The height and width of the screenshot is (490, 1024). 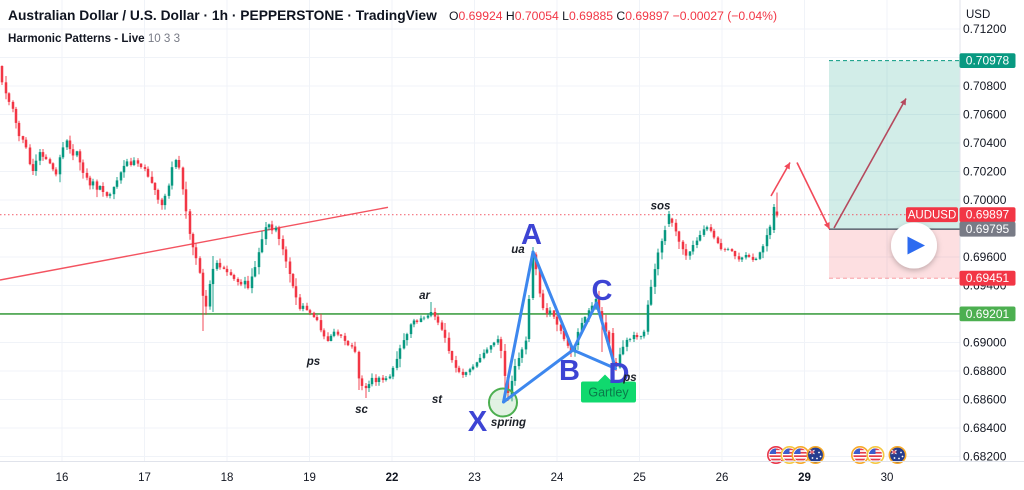 What do you see at coordinates (424, 296) in the screenshot?
I see `svg-text: ar` at bounding box center [424, 296].